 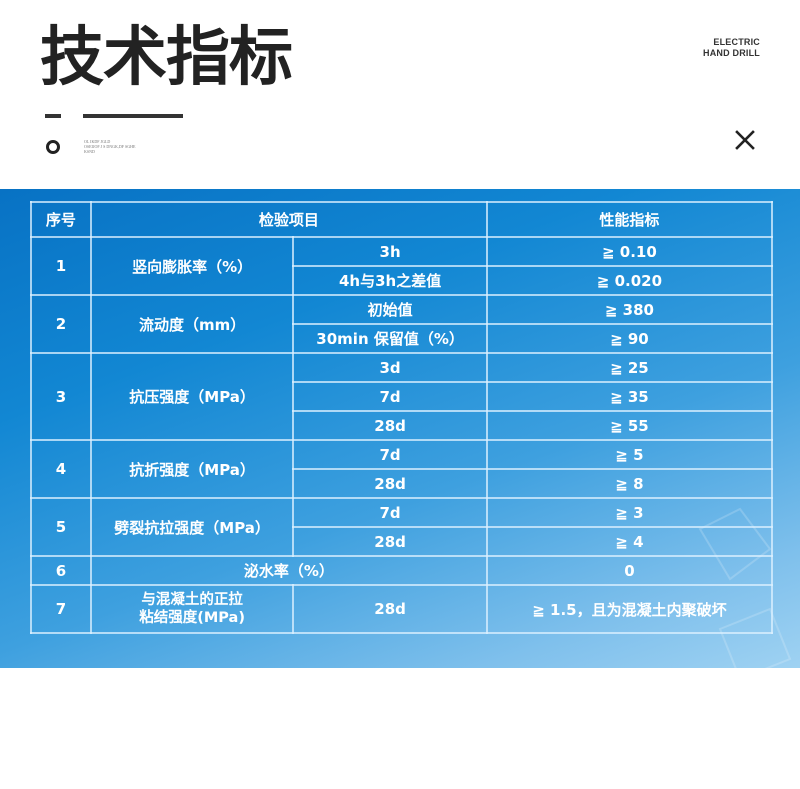 I want to click on table-row: 28d ≧ 8, so click(x=402, y=483).